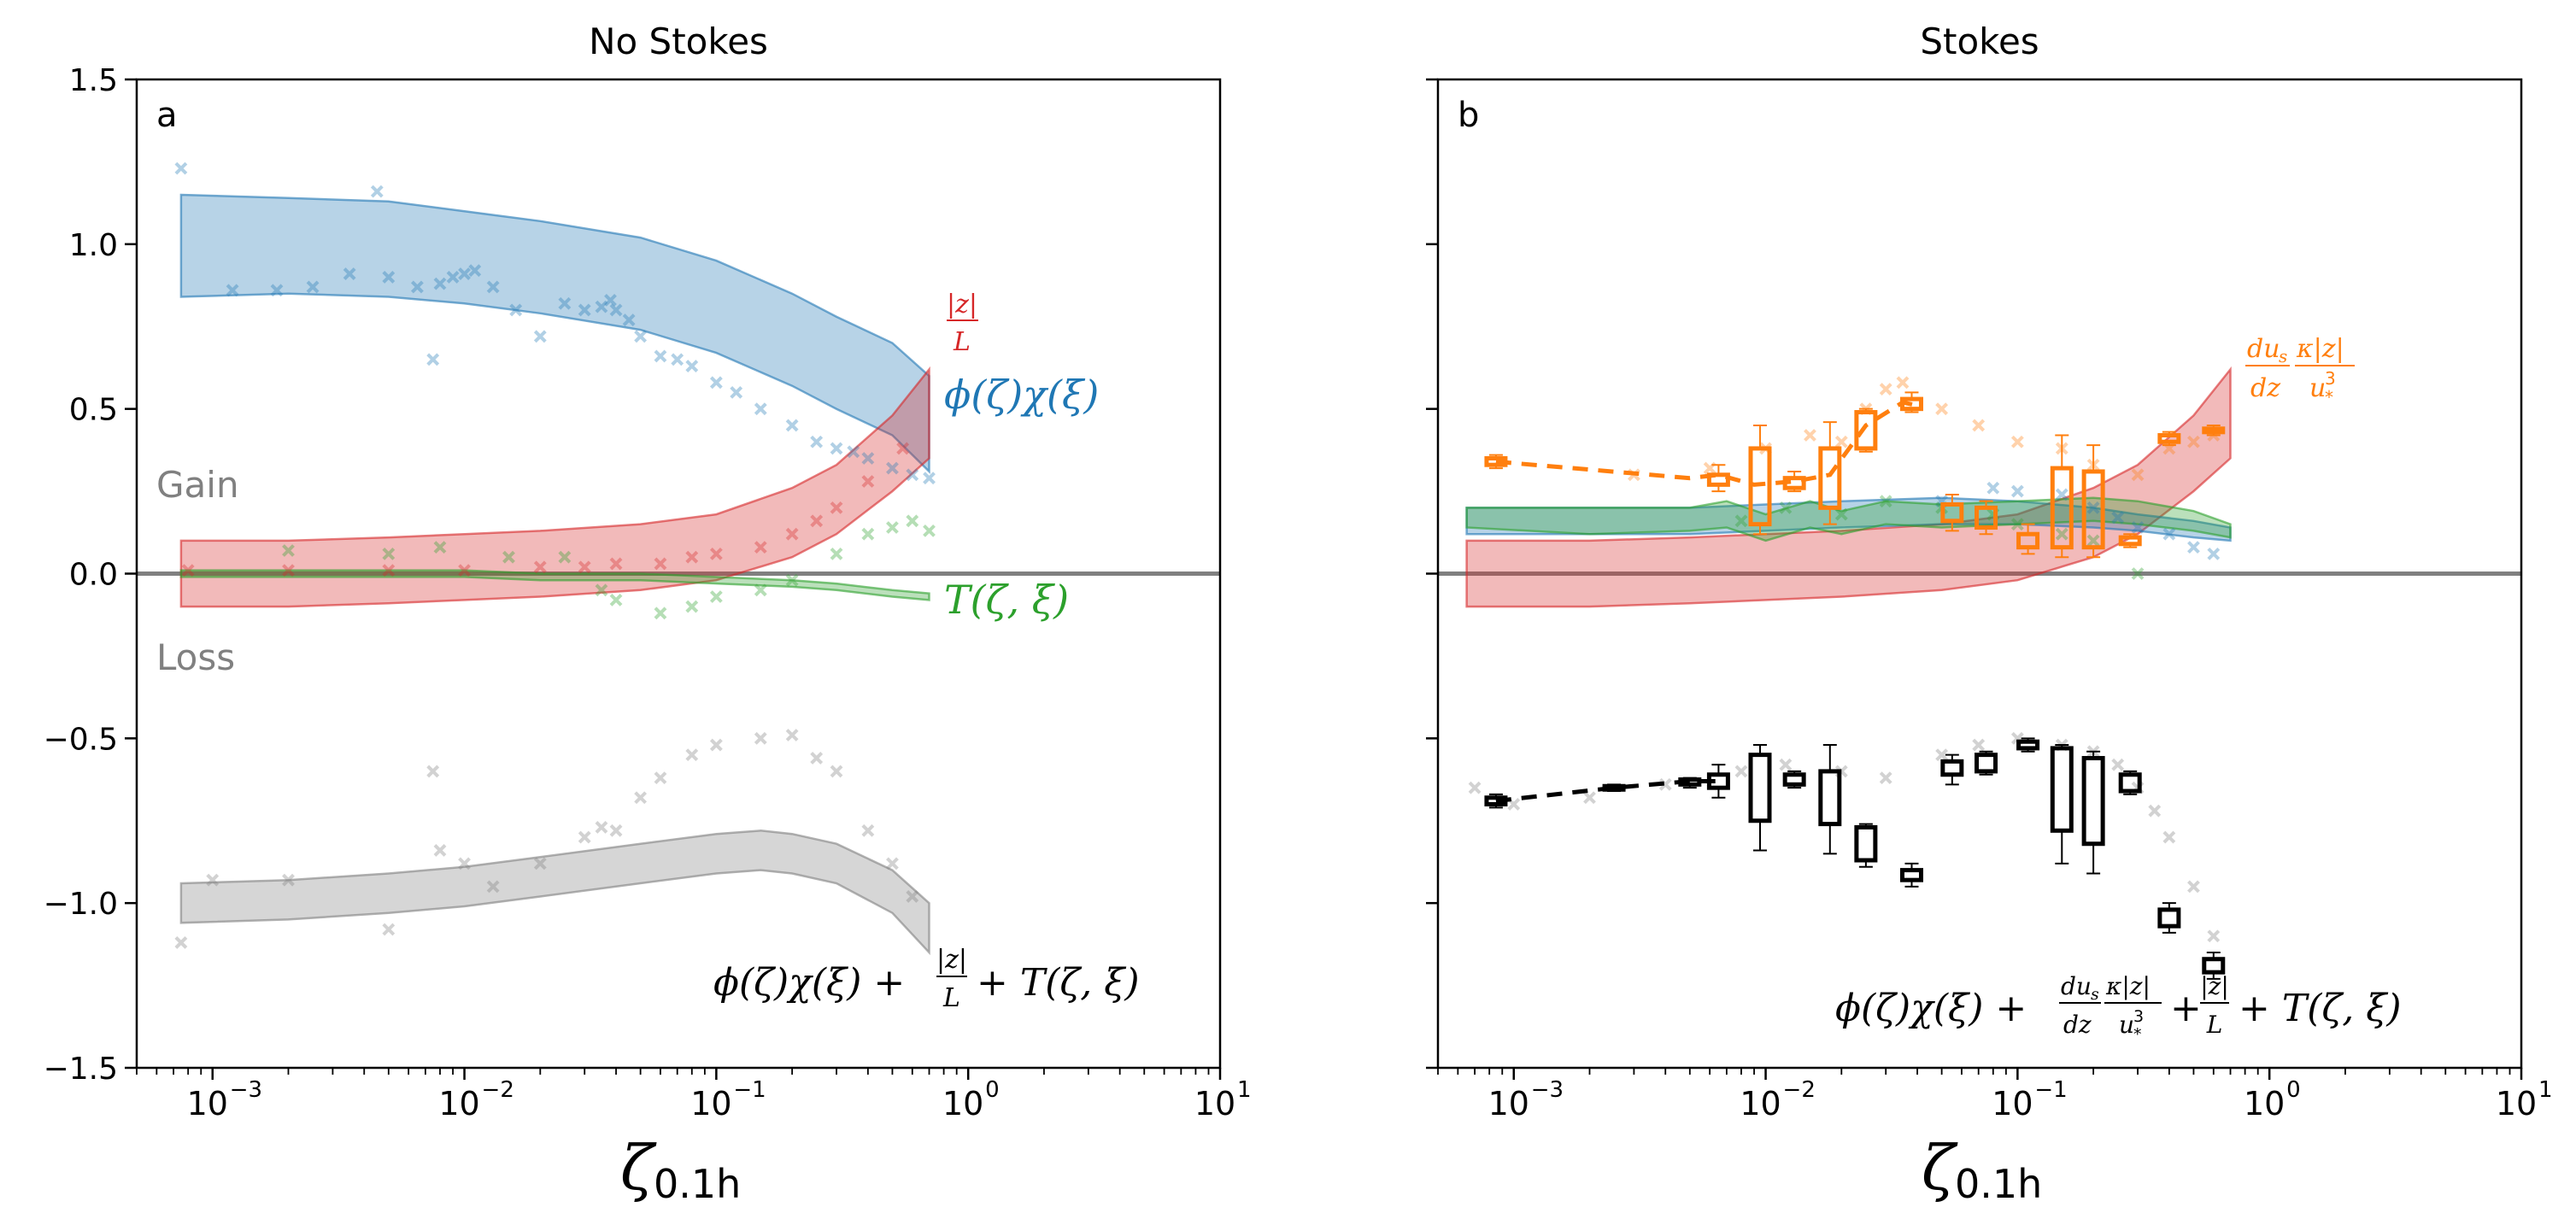 The height and width of the screenshot is (1225, 2576). What do you see at coordinates (680, 1170) in the screenshot?
I see `panel-a-xlabel: ζ 0.1h` at bounding box center [680, 1170].